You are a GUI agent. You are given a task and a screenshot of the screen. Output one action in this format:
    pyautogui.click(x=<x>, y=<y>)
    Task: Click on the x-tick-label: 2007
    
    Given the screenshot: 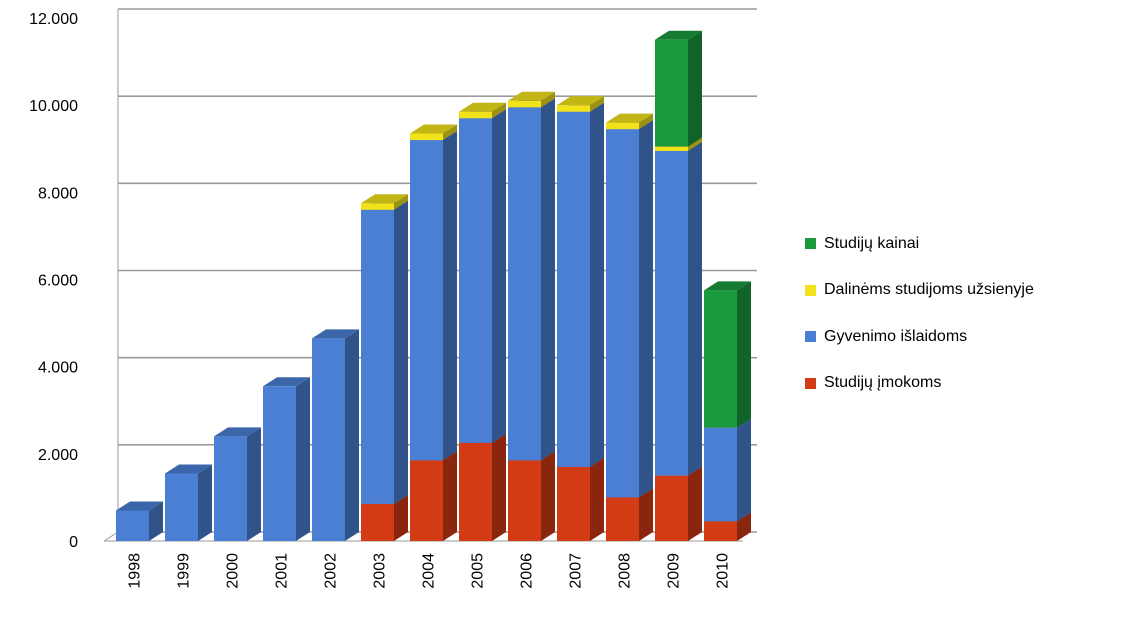 What is the action you would take?
    pyautogui.click(x=576, y=571)
    